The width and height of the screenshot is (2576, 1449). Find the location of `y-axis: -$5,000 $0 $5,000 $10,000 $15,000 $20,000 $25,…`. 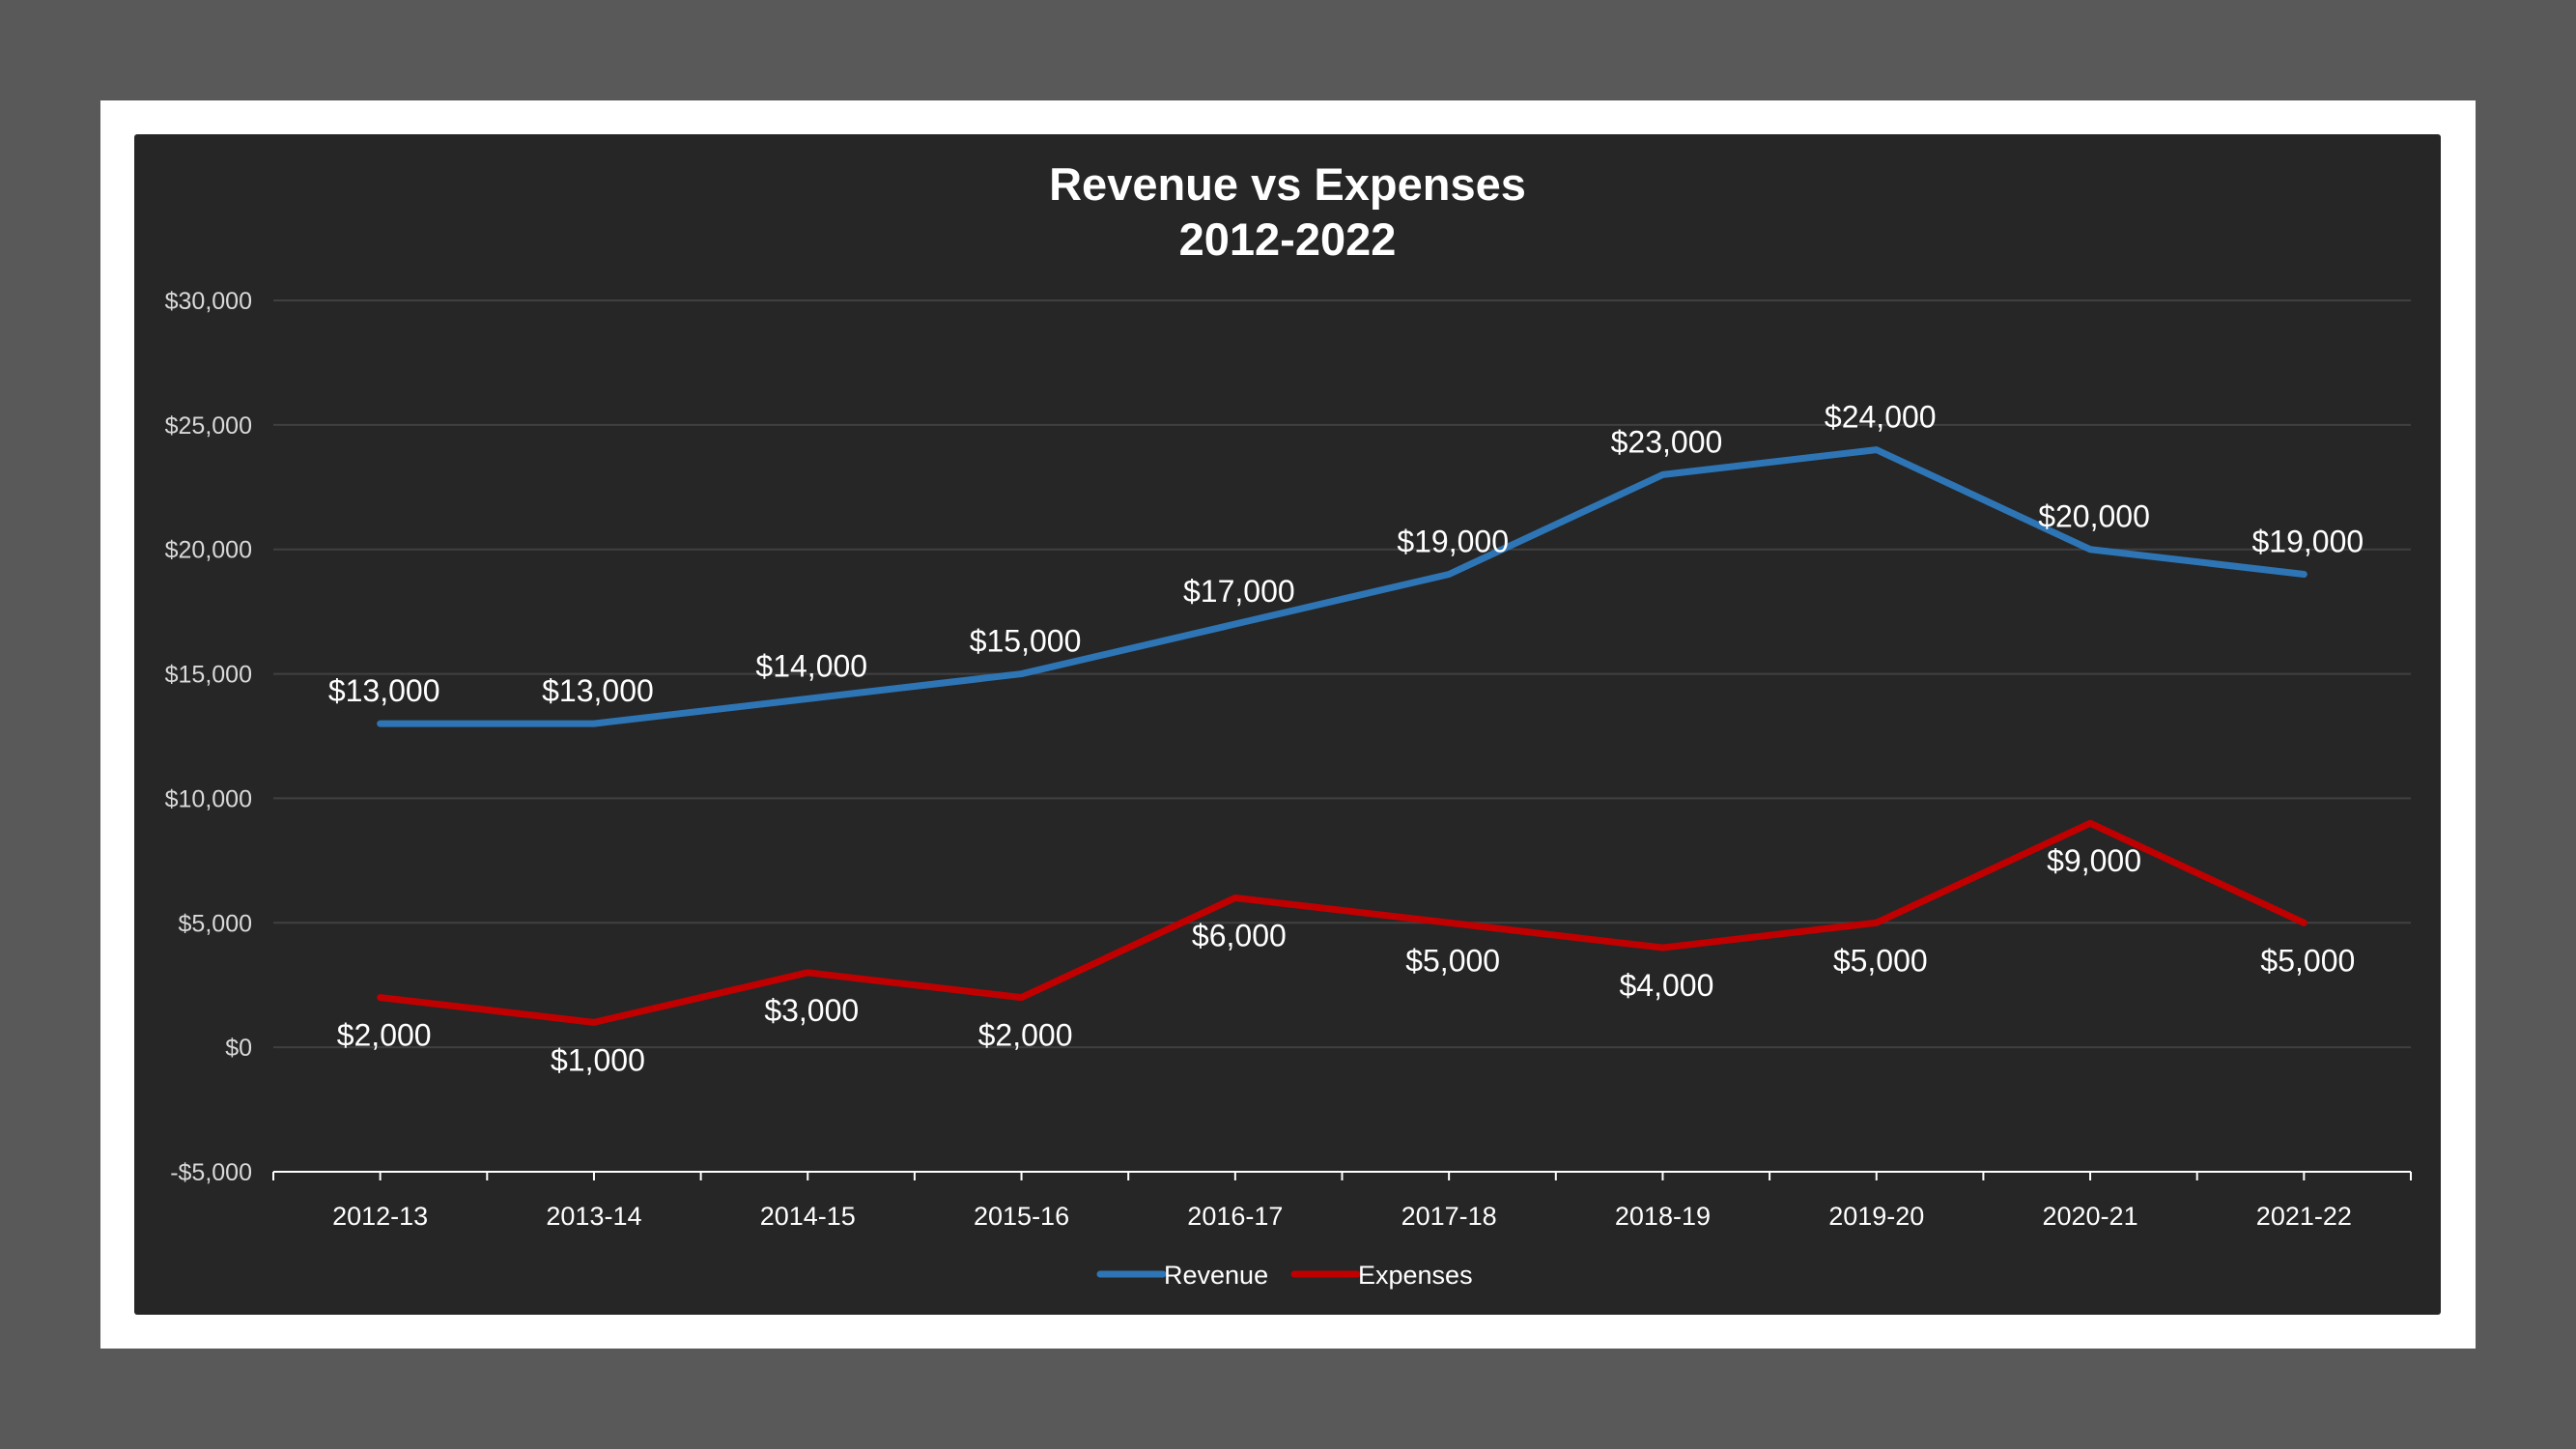

y-axis: -$5,000 $0 $5,000 $10,000 $15,000 $20,000 $25,… is located at coordinates (208, 737).